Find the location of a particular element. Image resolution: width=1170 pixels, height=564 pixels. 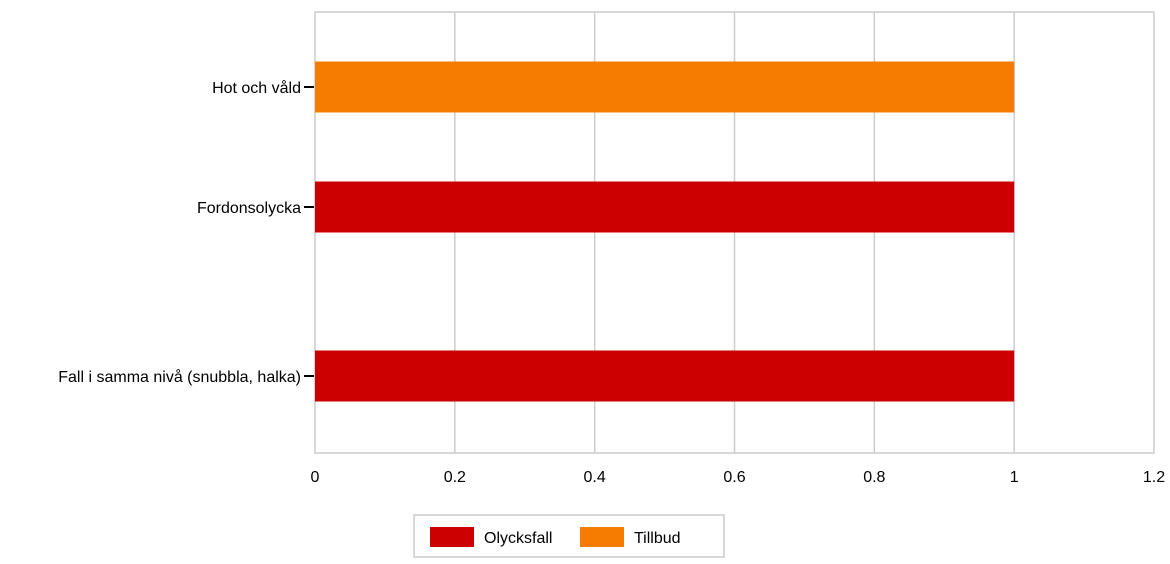

x-tick-label: 0.8 is located at coordinates (874, 477).